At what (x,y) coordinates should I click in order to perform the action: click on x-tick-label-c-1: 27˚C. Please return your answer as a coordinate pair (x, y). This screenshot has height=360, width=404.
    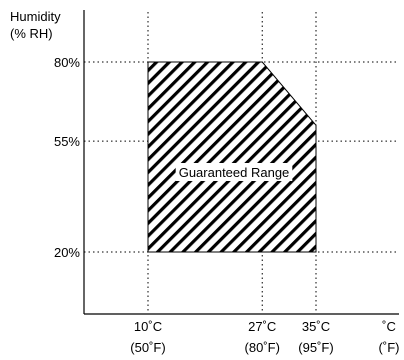
    Looking at the image, I should click on (262, 326).